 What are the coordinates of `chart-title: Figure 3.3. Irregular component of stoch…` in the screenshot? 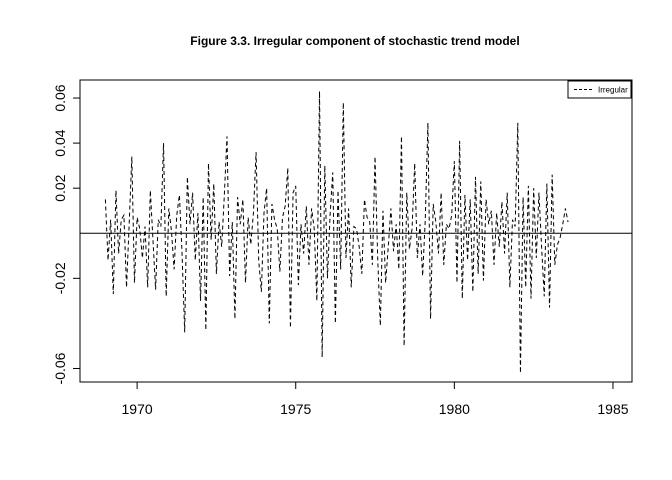 It's located at (354, 41).